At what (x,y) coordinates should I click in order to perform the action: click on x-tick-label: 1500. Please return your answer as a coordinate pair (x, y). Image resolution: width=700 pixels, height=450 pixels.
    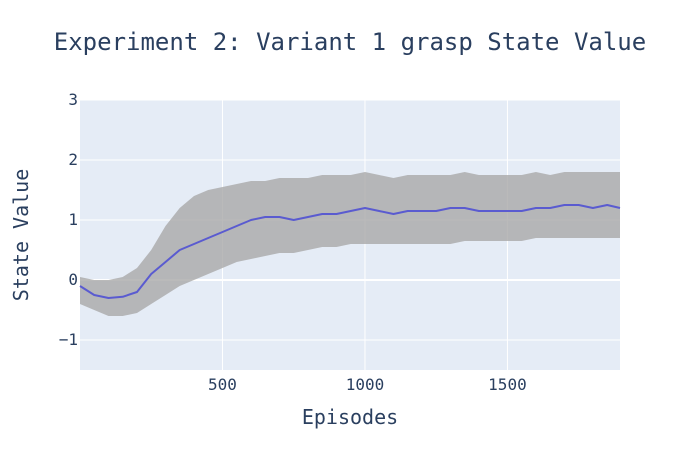
    Looking at the image, I should click on (507, 384).